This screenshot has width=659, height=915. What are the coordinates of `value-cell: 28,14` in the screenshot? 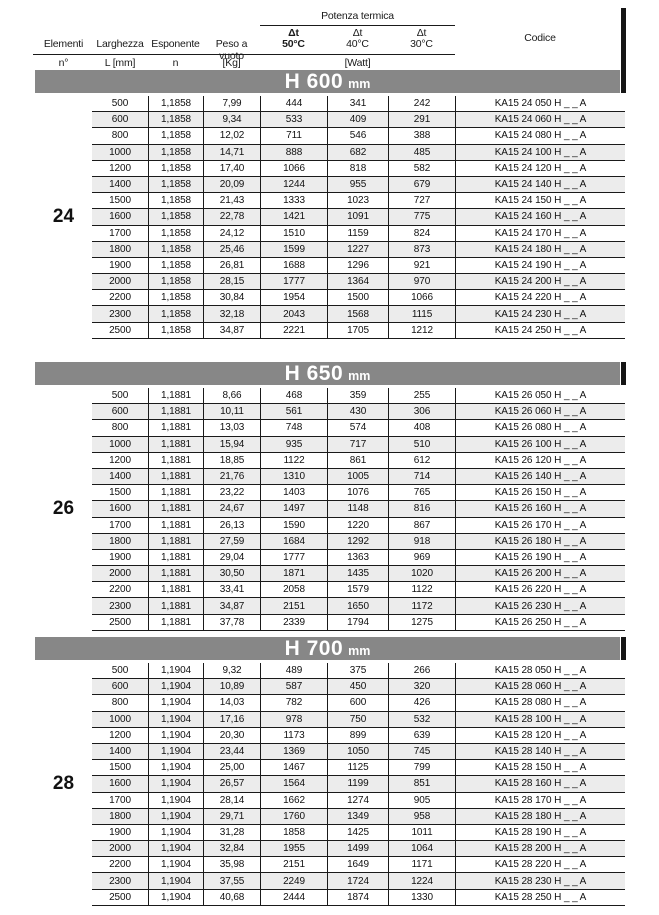 It's located at (231, 800).